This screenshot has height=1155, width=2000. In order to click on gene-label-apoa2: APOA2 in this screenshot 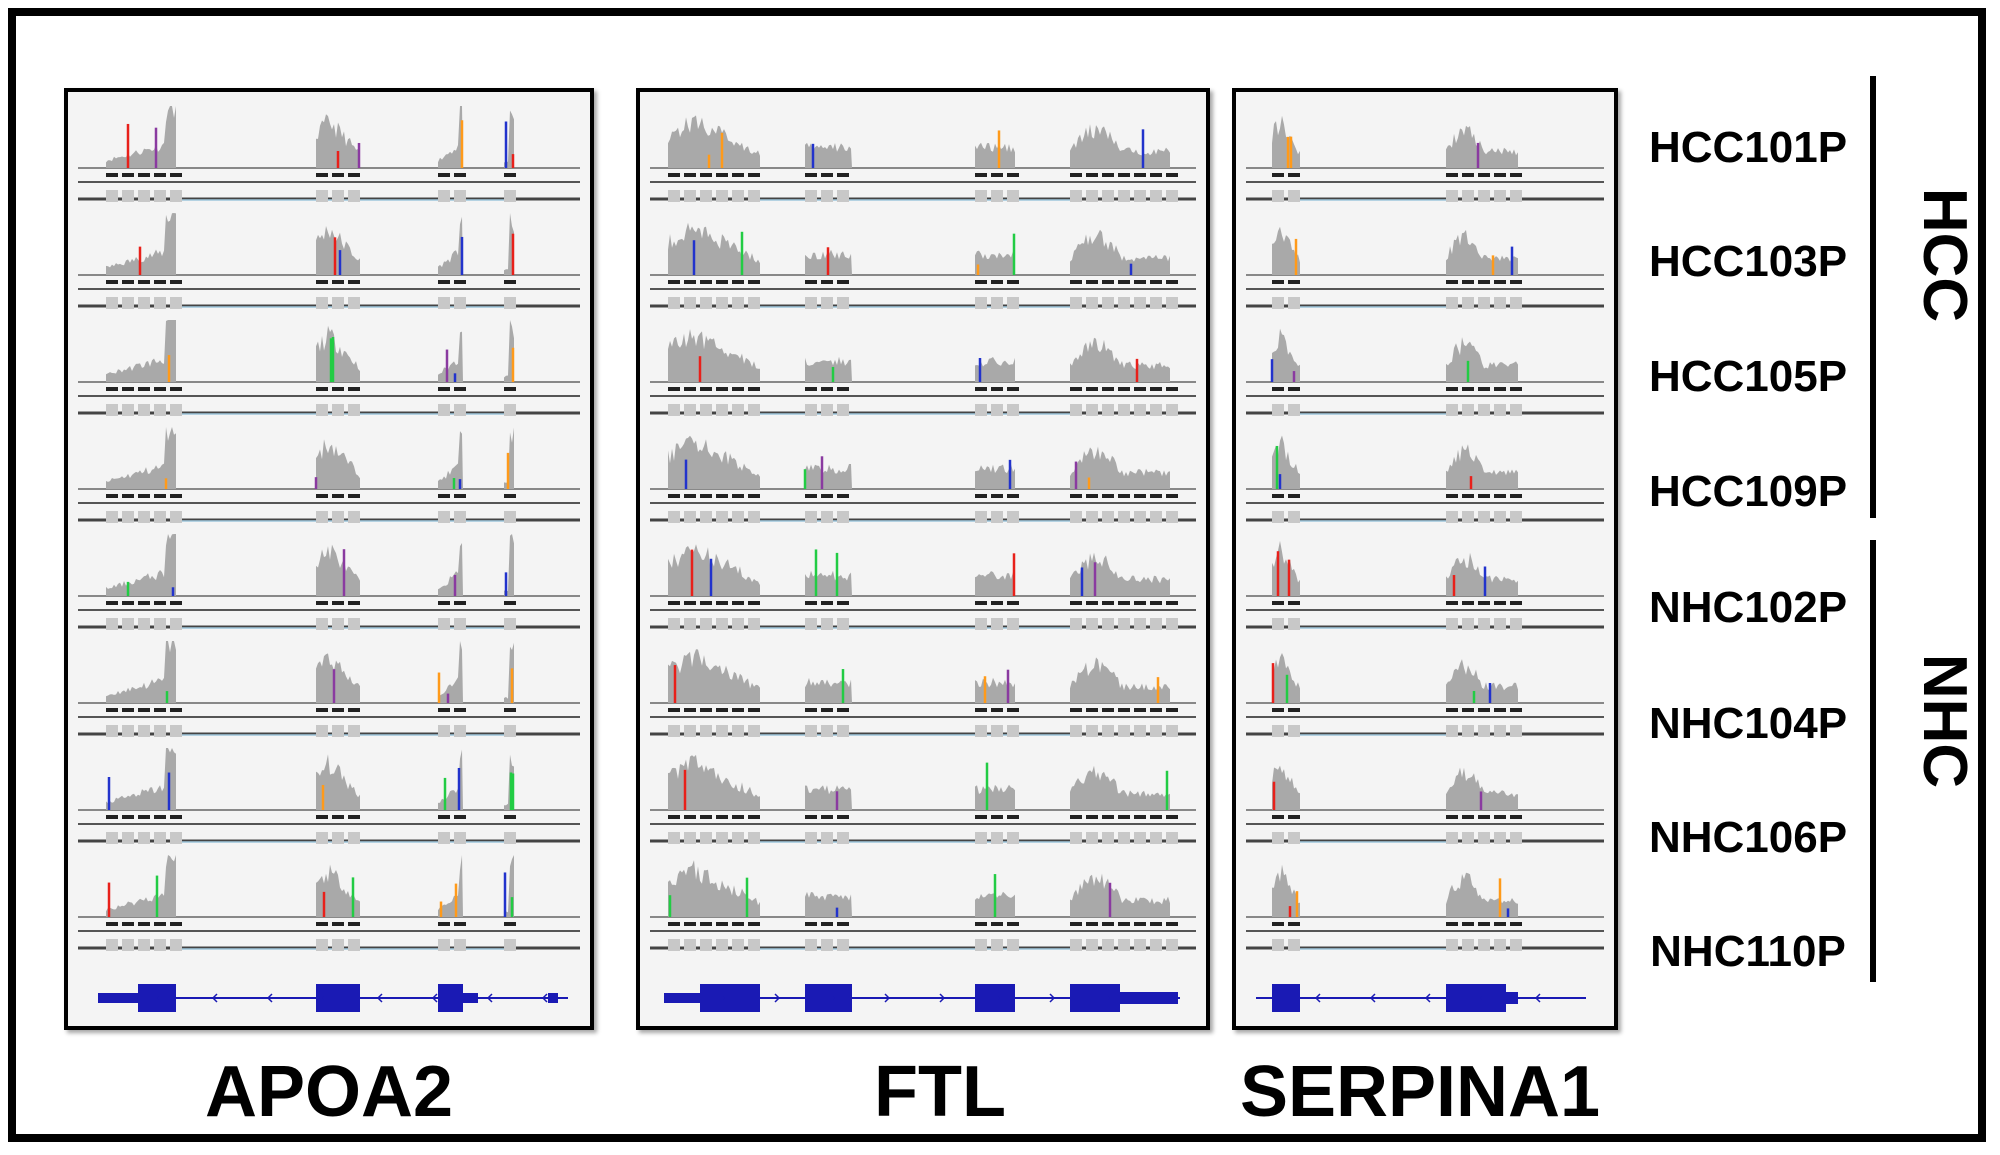, I will do `click(329, 1092)`.